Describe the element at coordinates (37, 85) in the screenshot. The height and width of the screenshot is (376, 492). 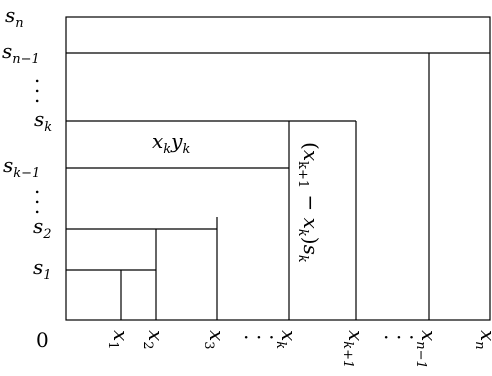
I see `vertical-dots-upper-2: .` at that location.